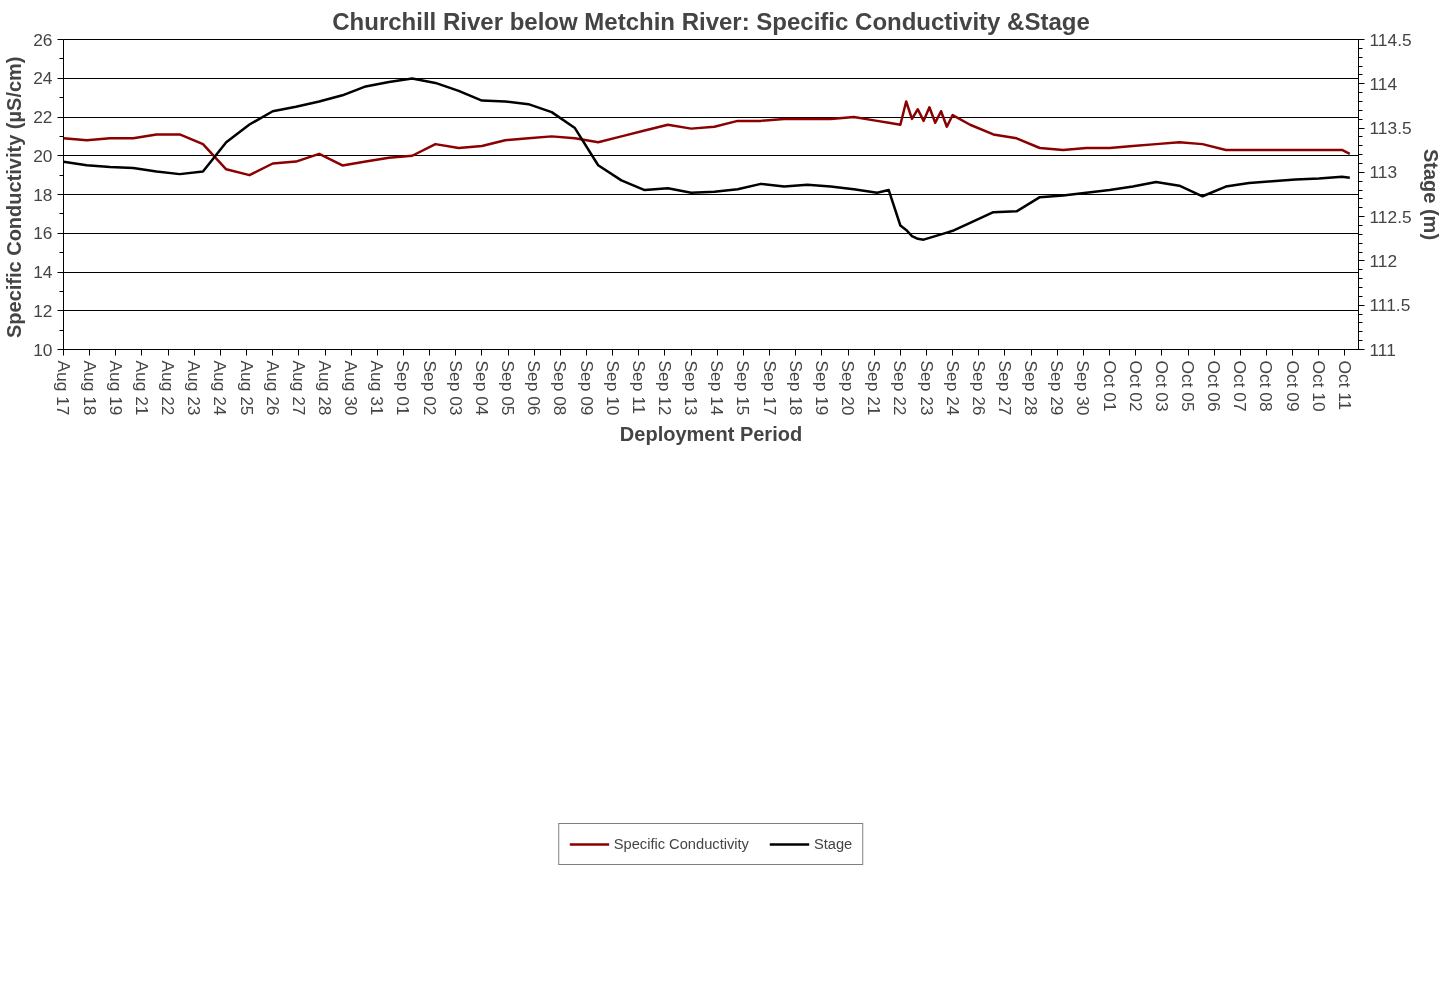 This screenshot has height=996, width=1444. Describe the element at coordinates (429, 388) in the screenshot. I see `x-tick-label: Sep 02` at that location.